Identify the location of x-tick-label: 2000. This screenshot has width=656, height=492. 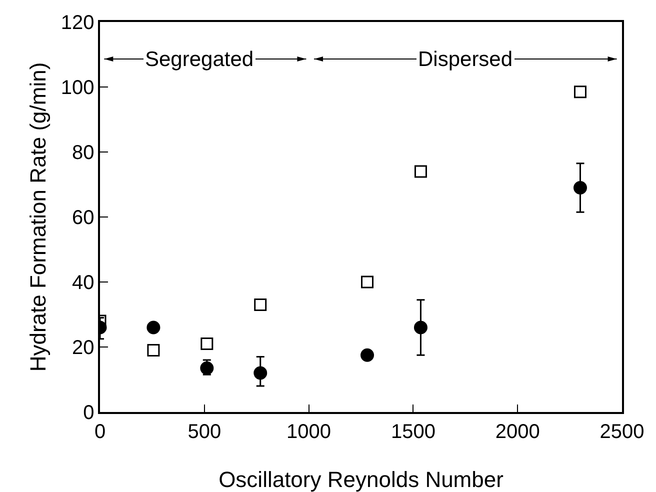
(517, 431).